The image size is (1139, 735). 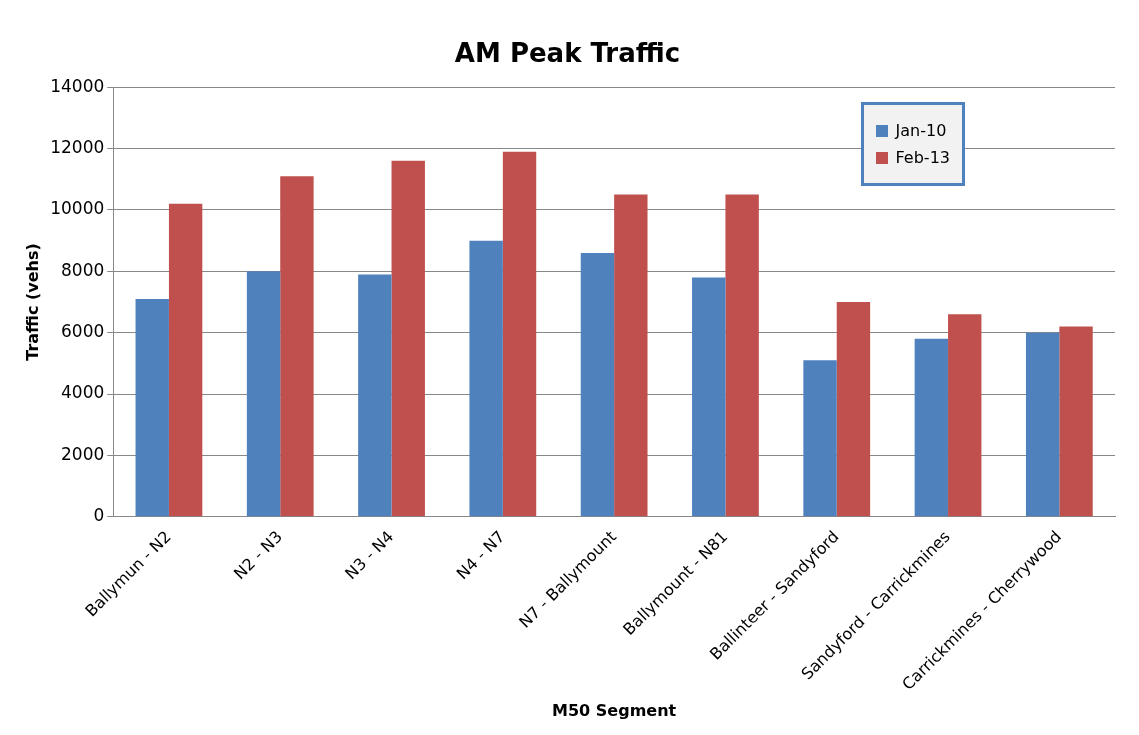 What do you see at coordinates (32, 302) in the screenshot?
I see `y-axis-title: Traffic (vehs)` at bounding box center [32, 302].